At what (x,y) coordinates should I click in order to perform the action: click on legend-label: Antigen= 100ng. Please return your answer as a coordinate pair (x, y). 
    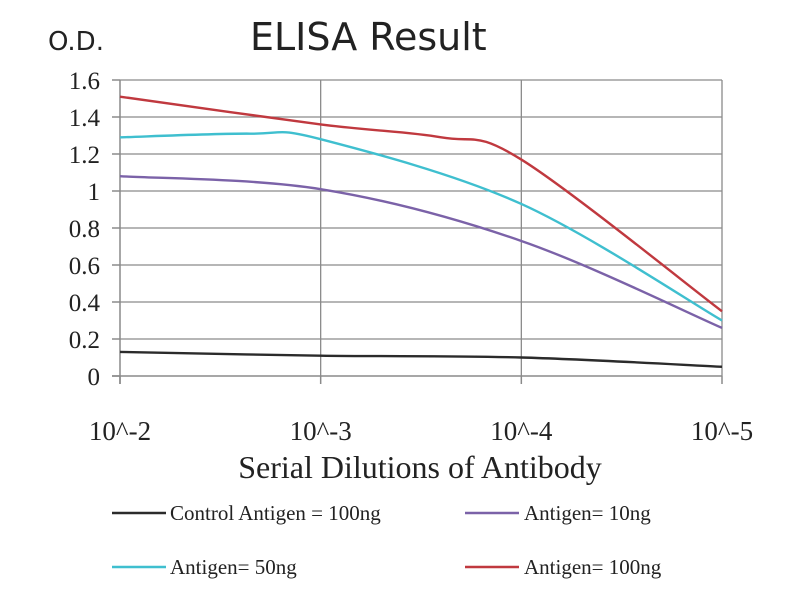
    Looking at the image, I should click on (593, 567).